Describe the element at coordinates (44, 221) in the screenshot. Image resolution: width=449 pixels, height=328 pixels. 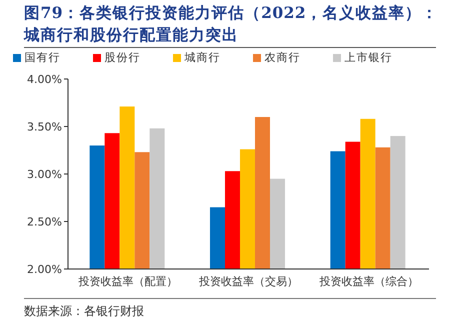
I see `y-tick-label: 2.50%` at that location.